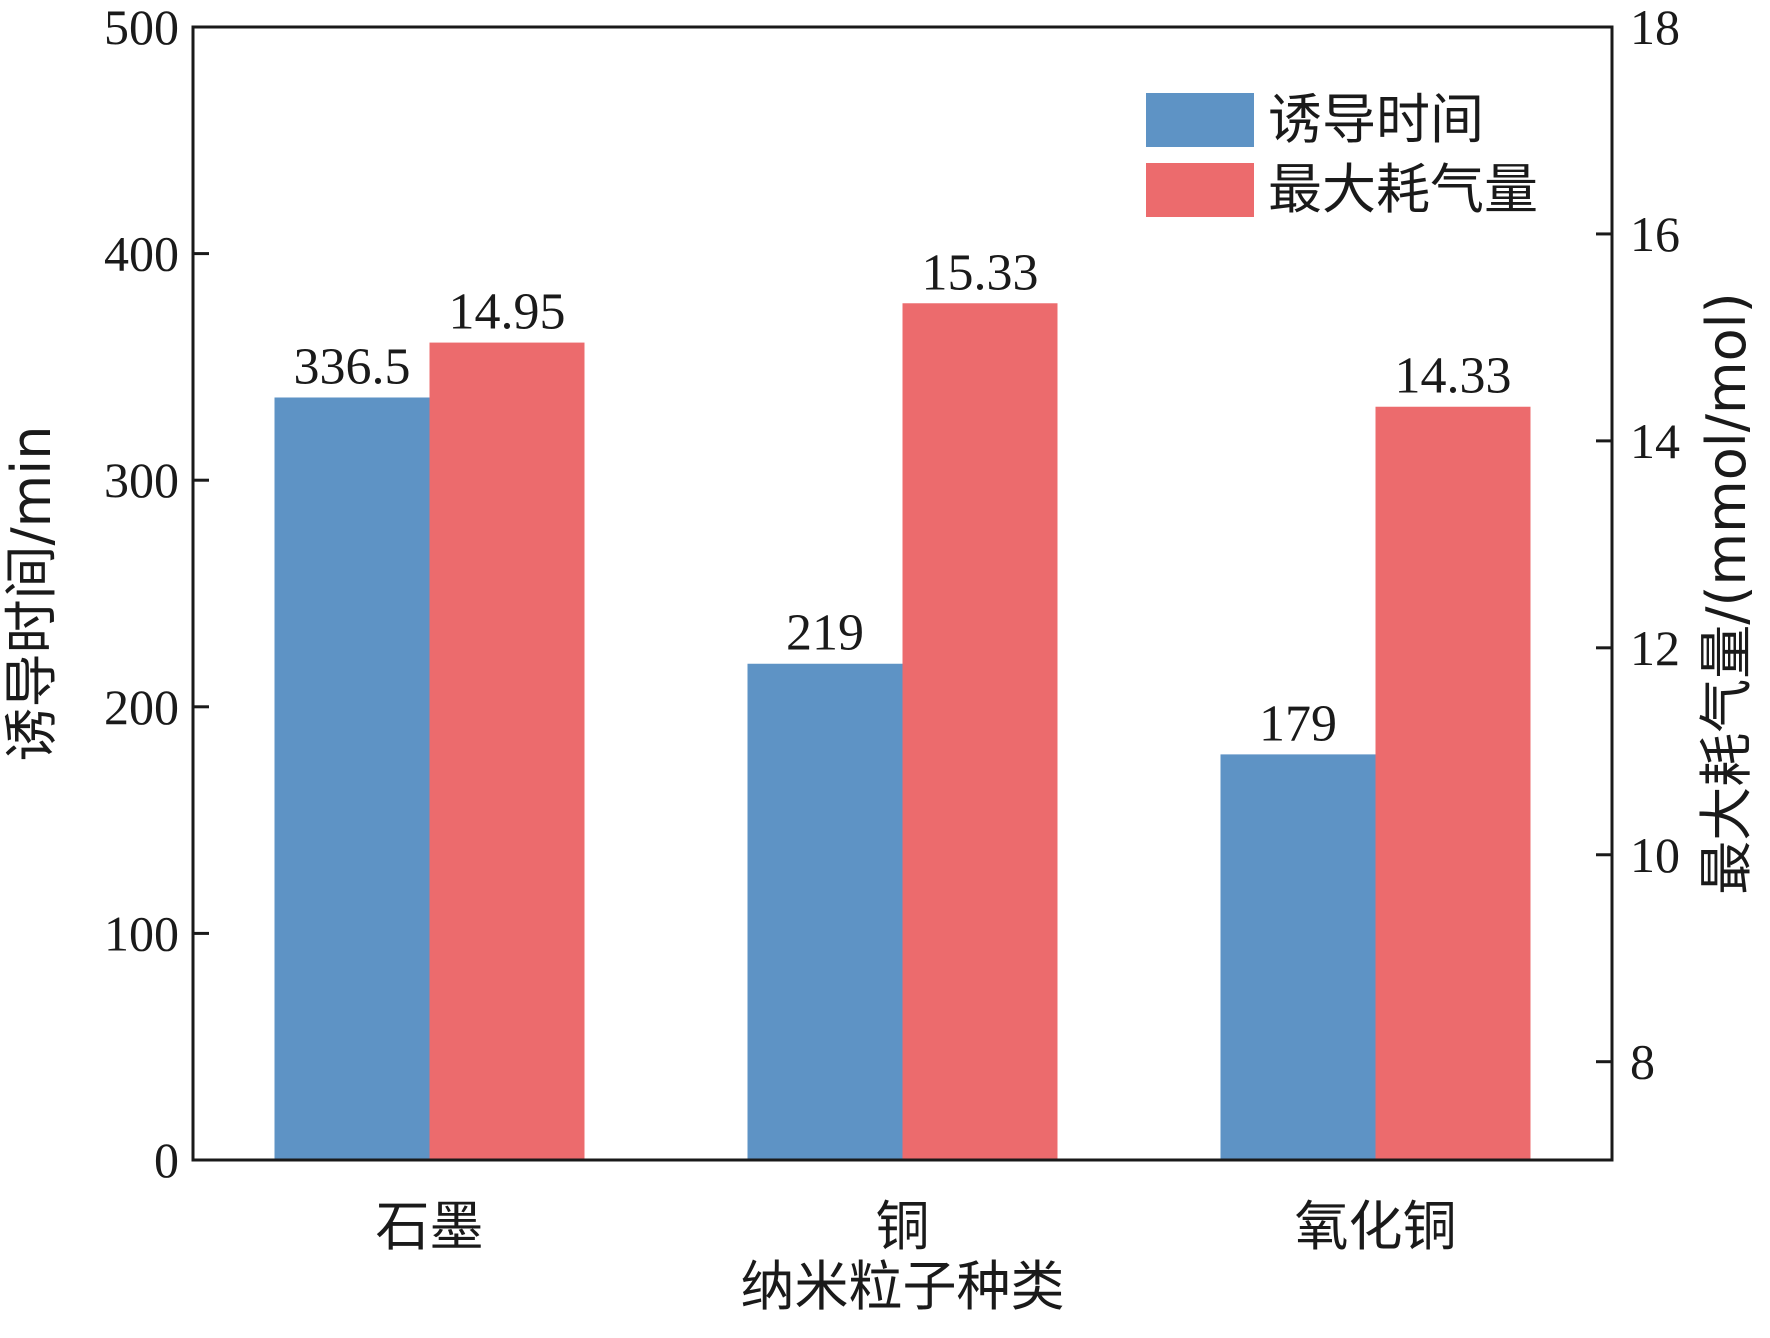  I want to click on left-tick-label: 100, so click(141, 933).